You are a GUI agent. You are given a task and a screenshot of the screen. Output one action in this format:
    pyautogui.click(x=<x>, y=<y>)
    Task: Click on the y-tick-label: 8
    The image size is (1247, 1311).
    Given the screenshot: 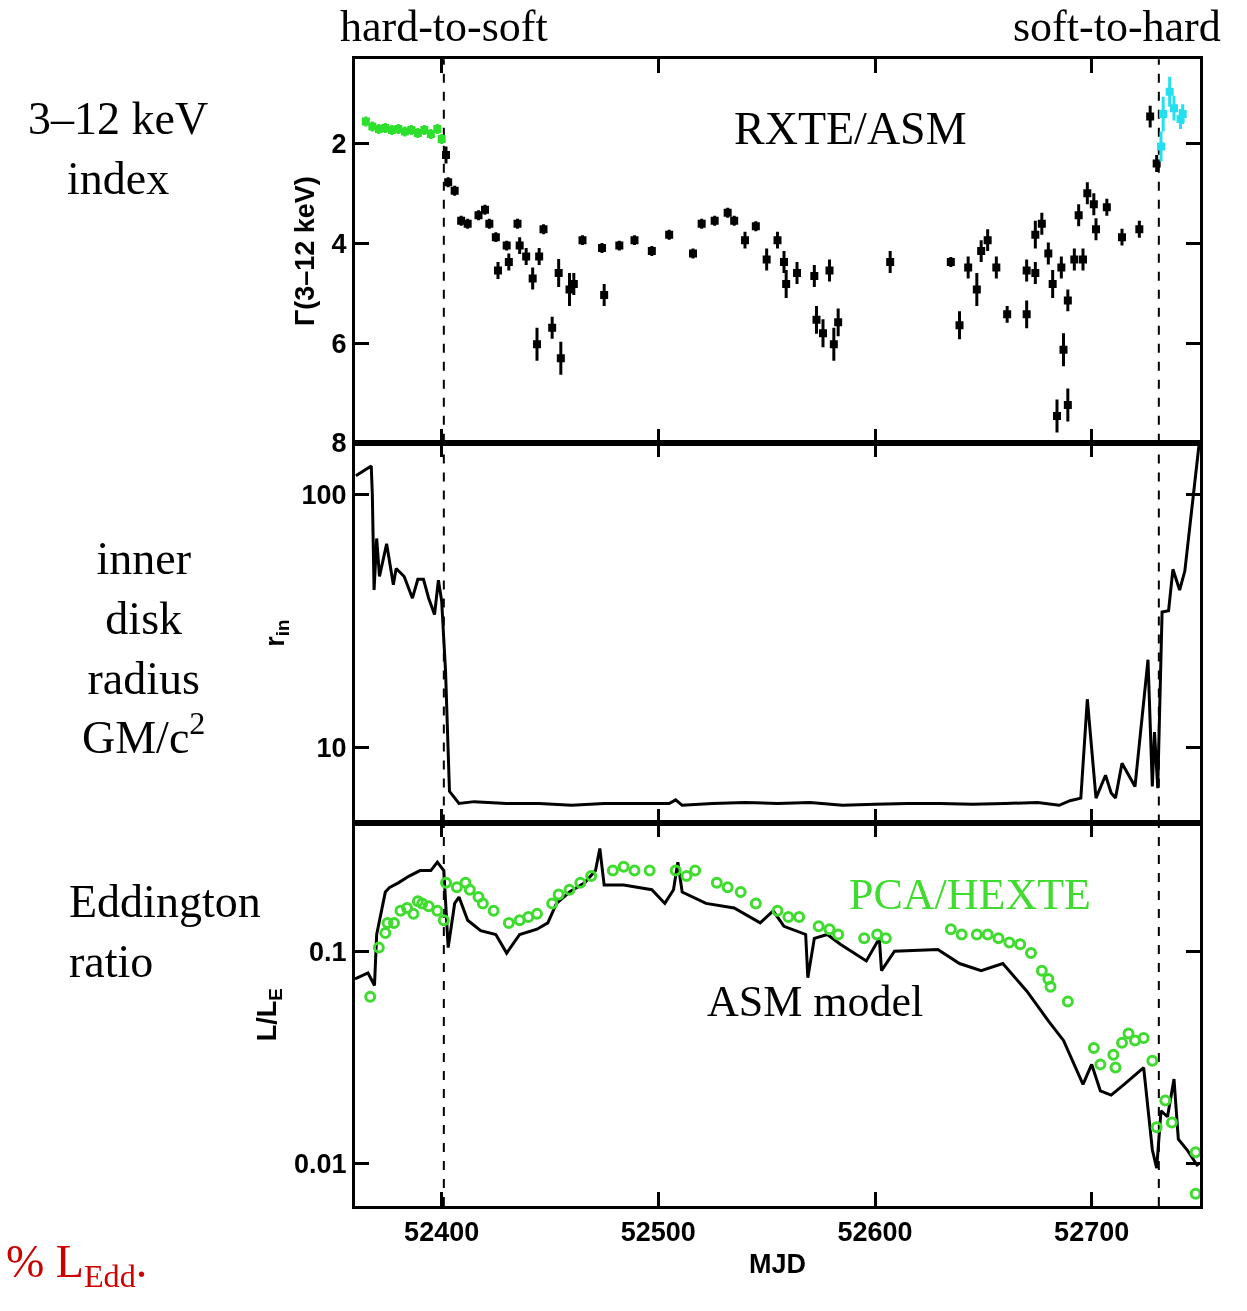 What is the action you would take?
    pyautogui.click(x=339, y=443)
    